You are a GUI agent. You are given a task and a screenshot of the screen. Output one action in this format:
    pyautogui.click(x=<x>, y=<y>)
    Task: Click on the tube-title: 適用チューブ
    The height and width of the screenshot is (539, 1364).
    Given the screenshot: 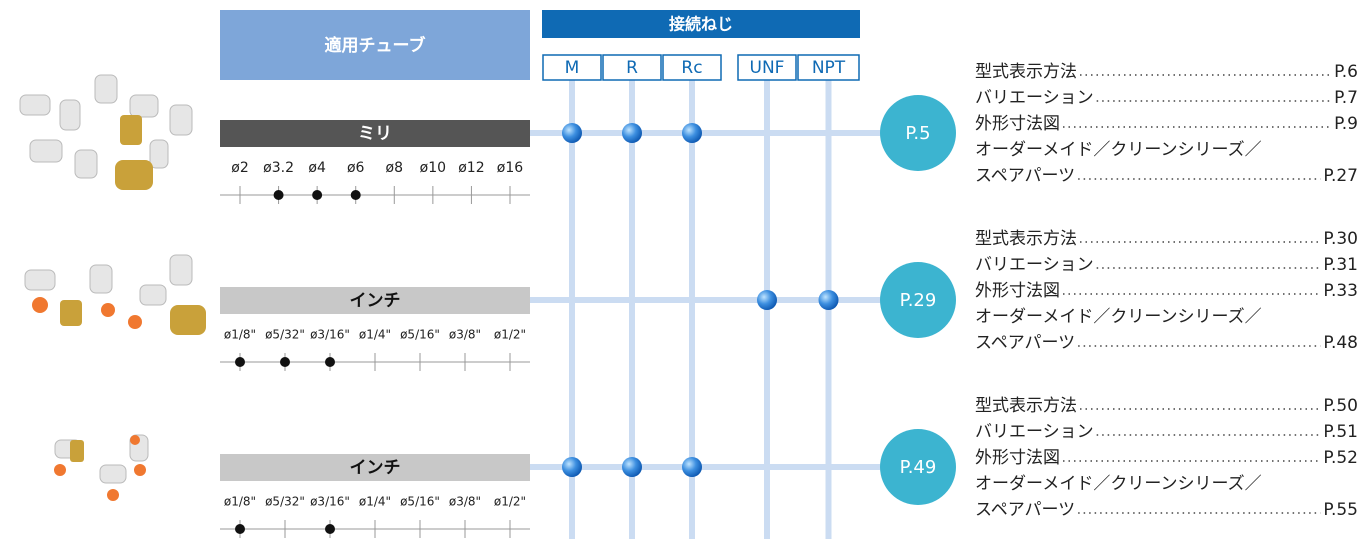 What is the action you would take?
    pyautogui.click(x=375, y=45)
    